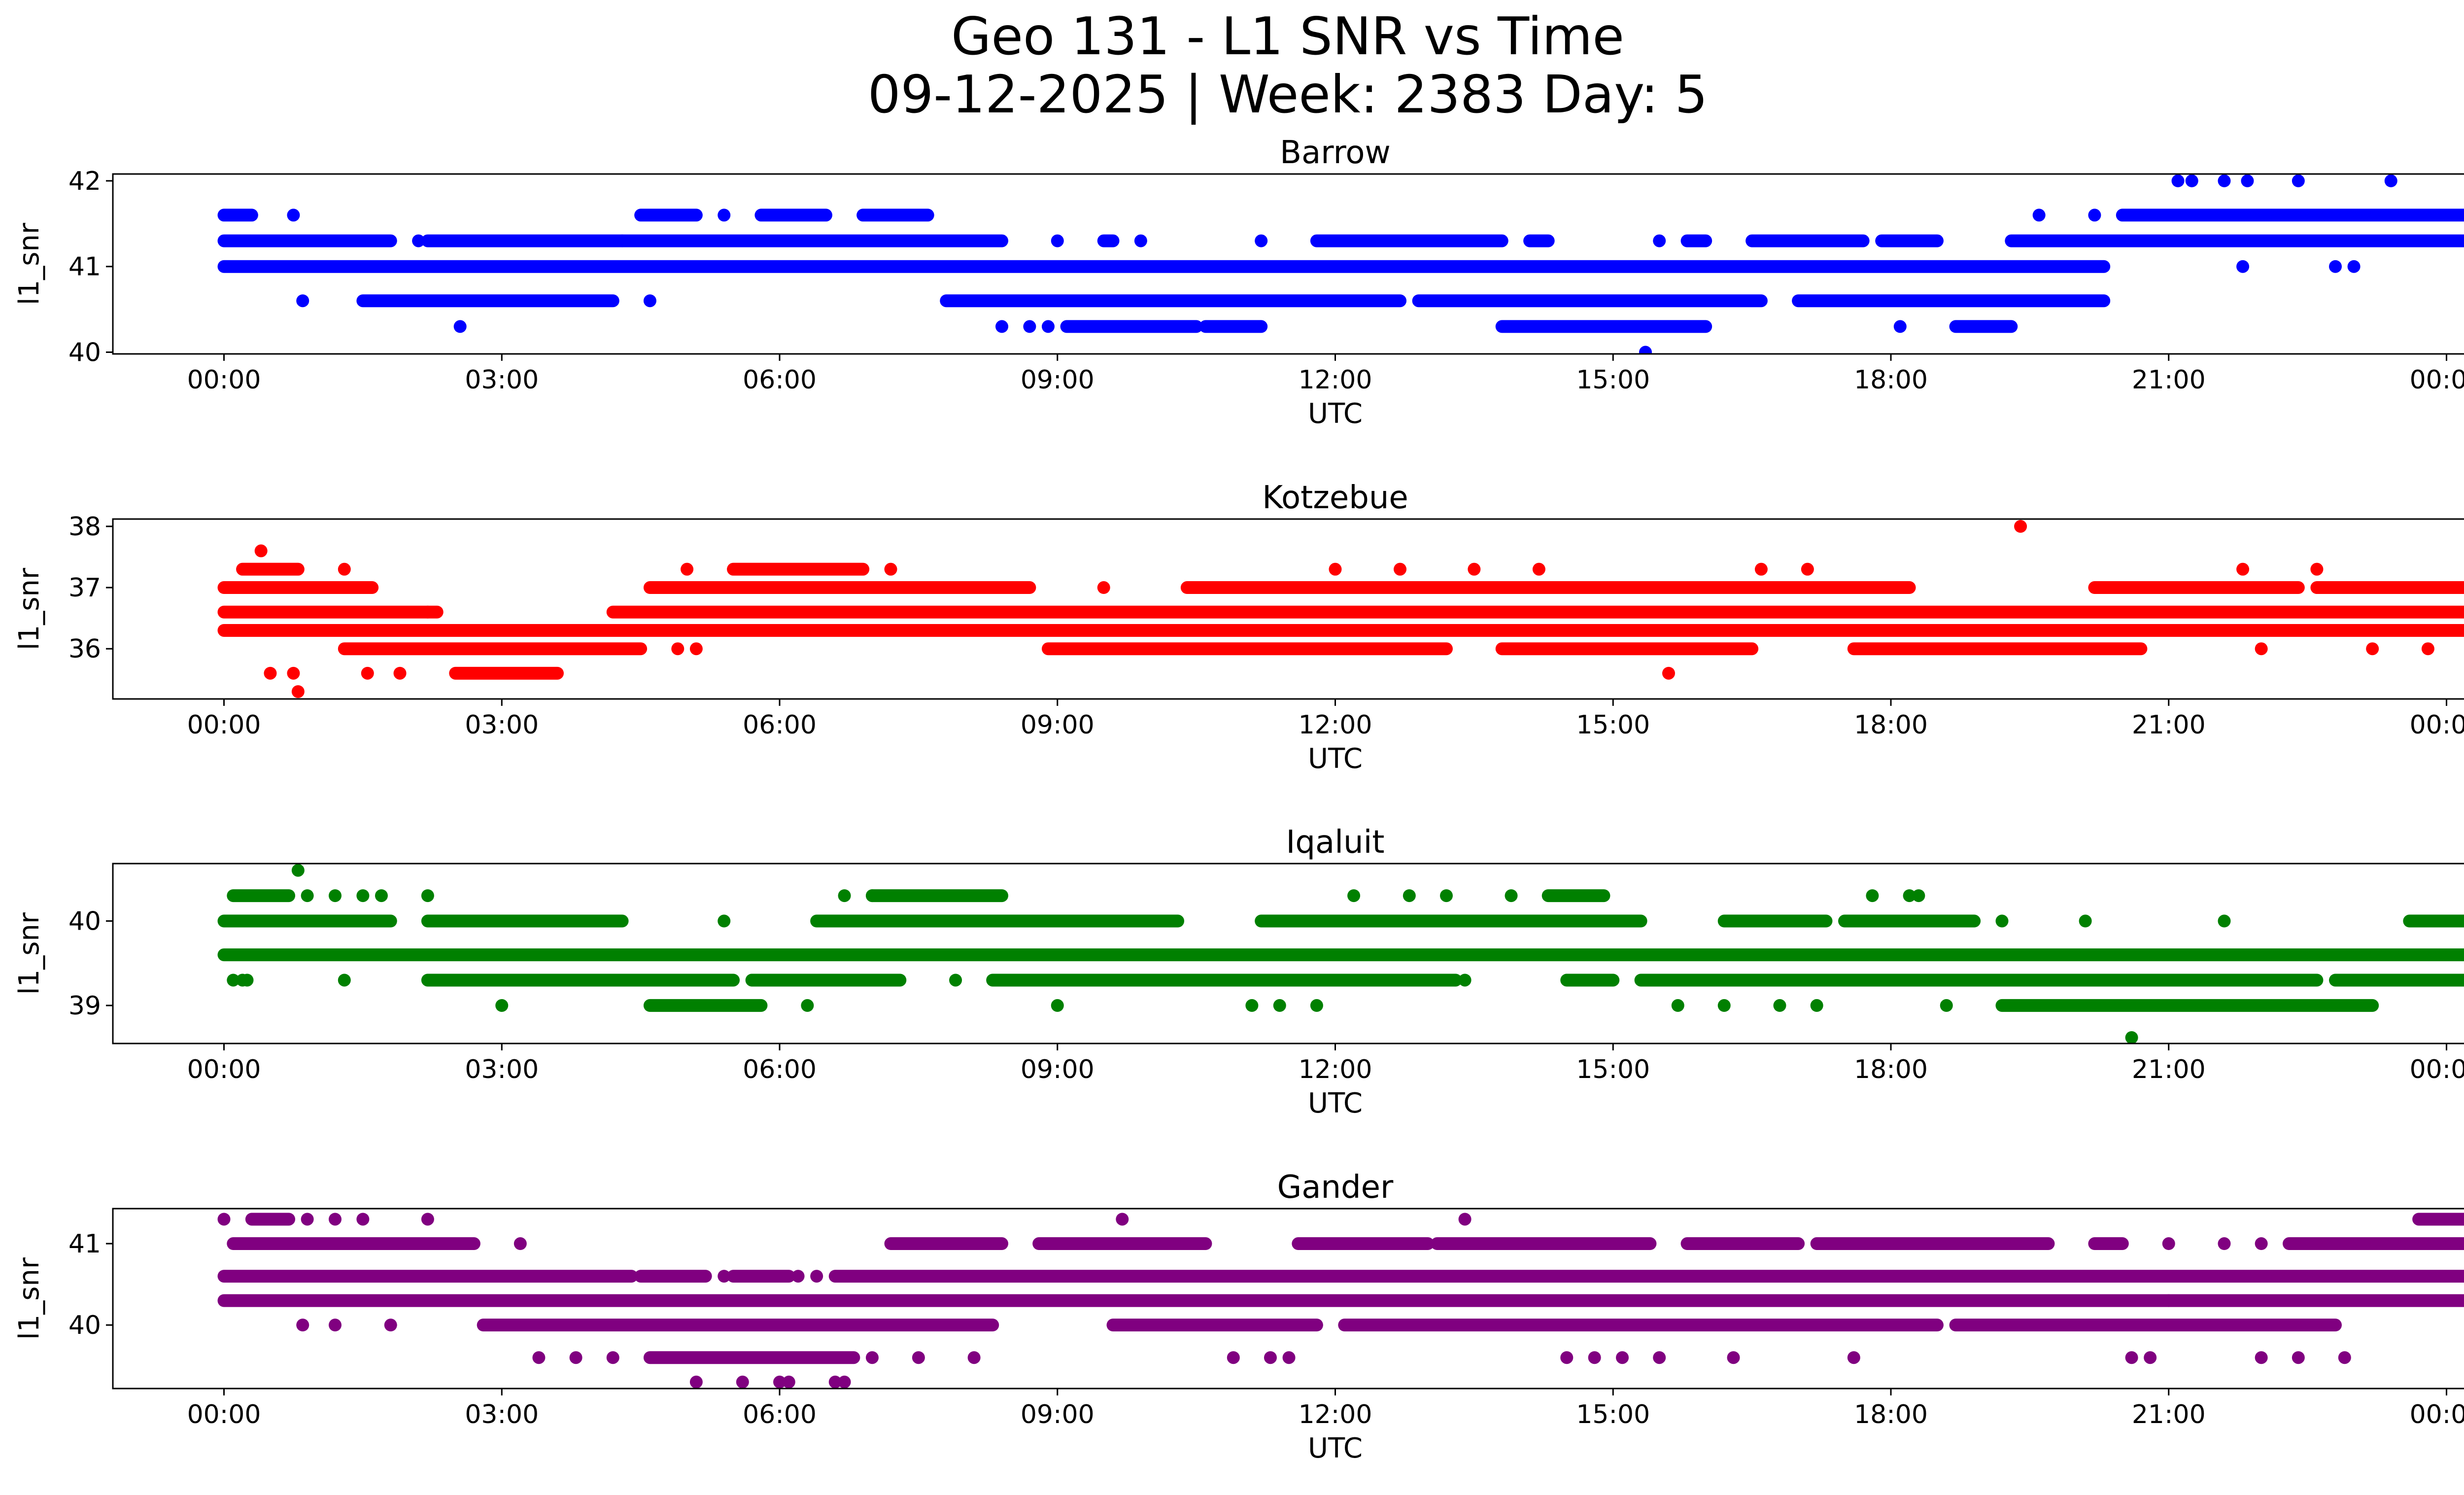  Describe the element at coordinates (1335, 759) in the screenshot. I see `x-axis-label: UTC` at that location.